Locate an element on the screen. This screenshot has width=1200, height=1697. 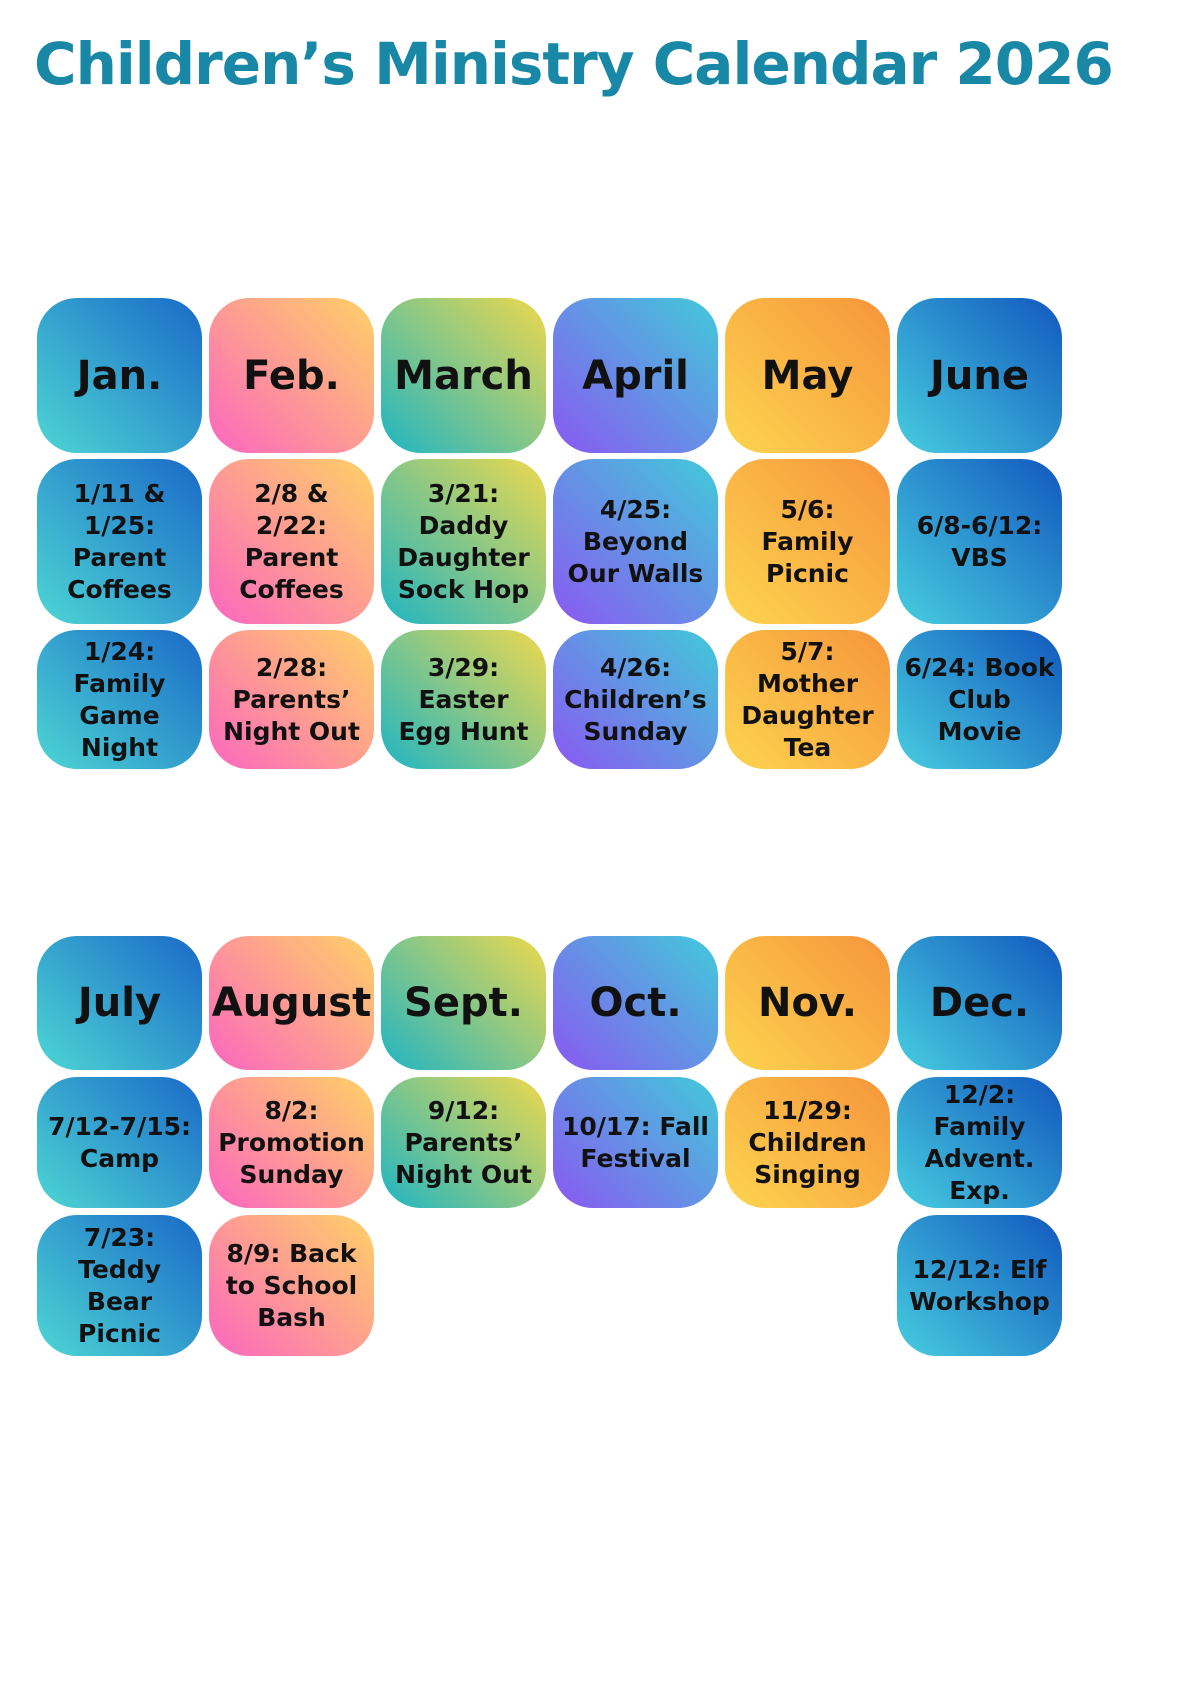
event-tile-june-1: 6/8-6/12: VBS is located at coordinates (979, 541).